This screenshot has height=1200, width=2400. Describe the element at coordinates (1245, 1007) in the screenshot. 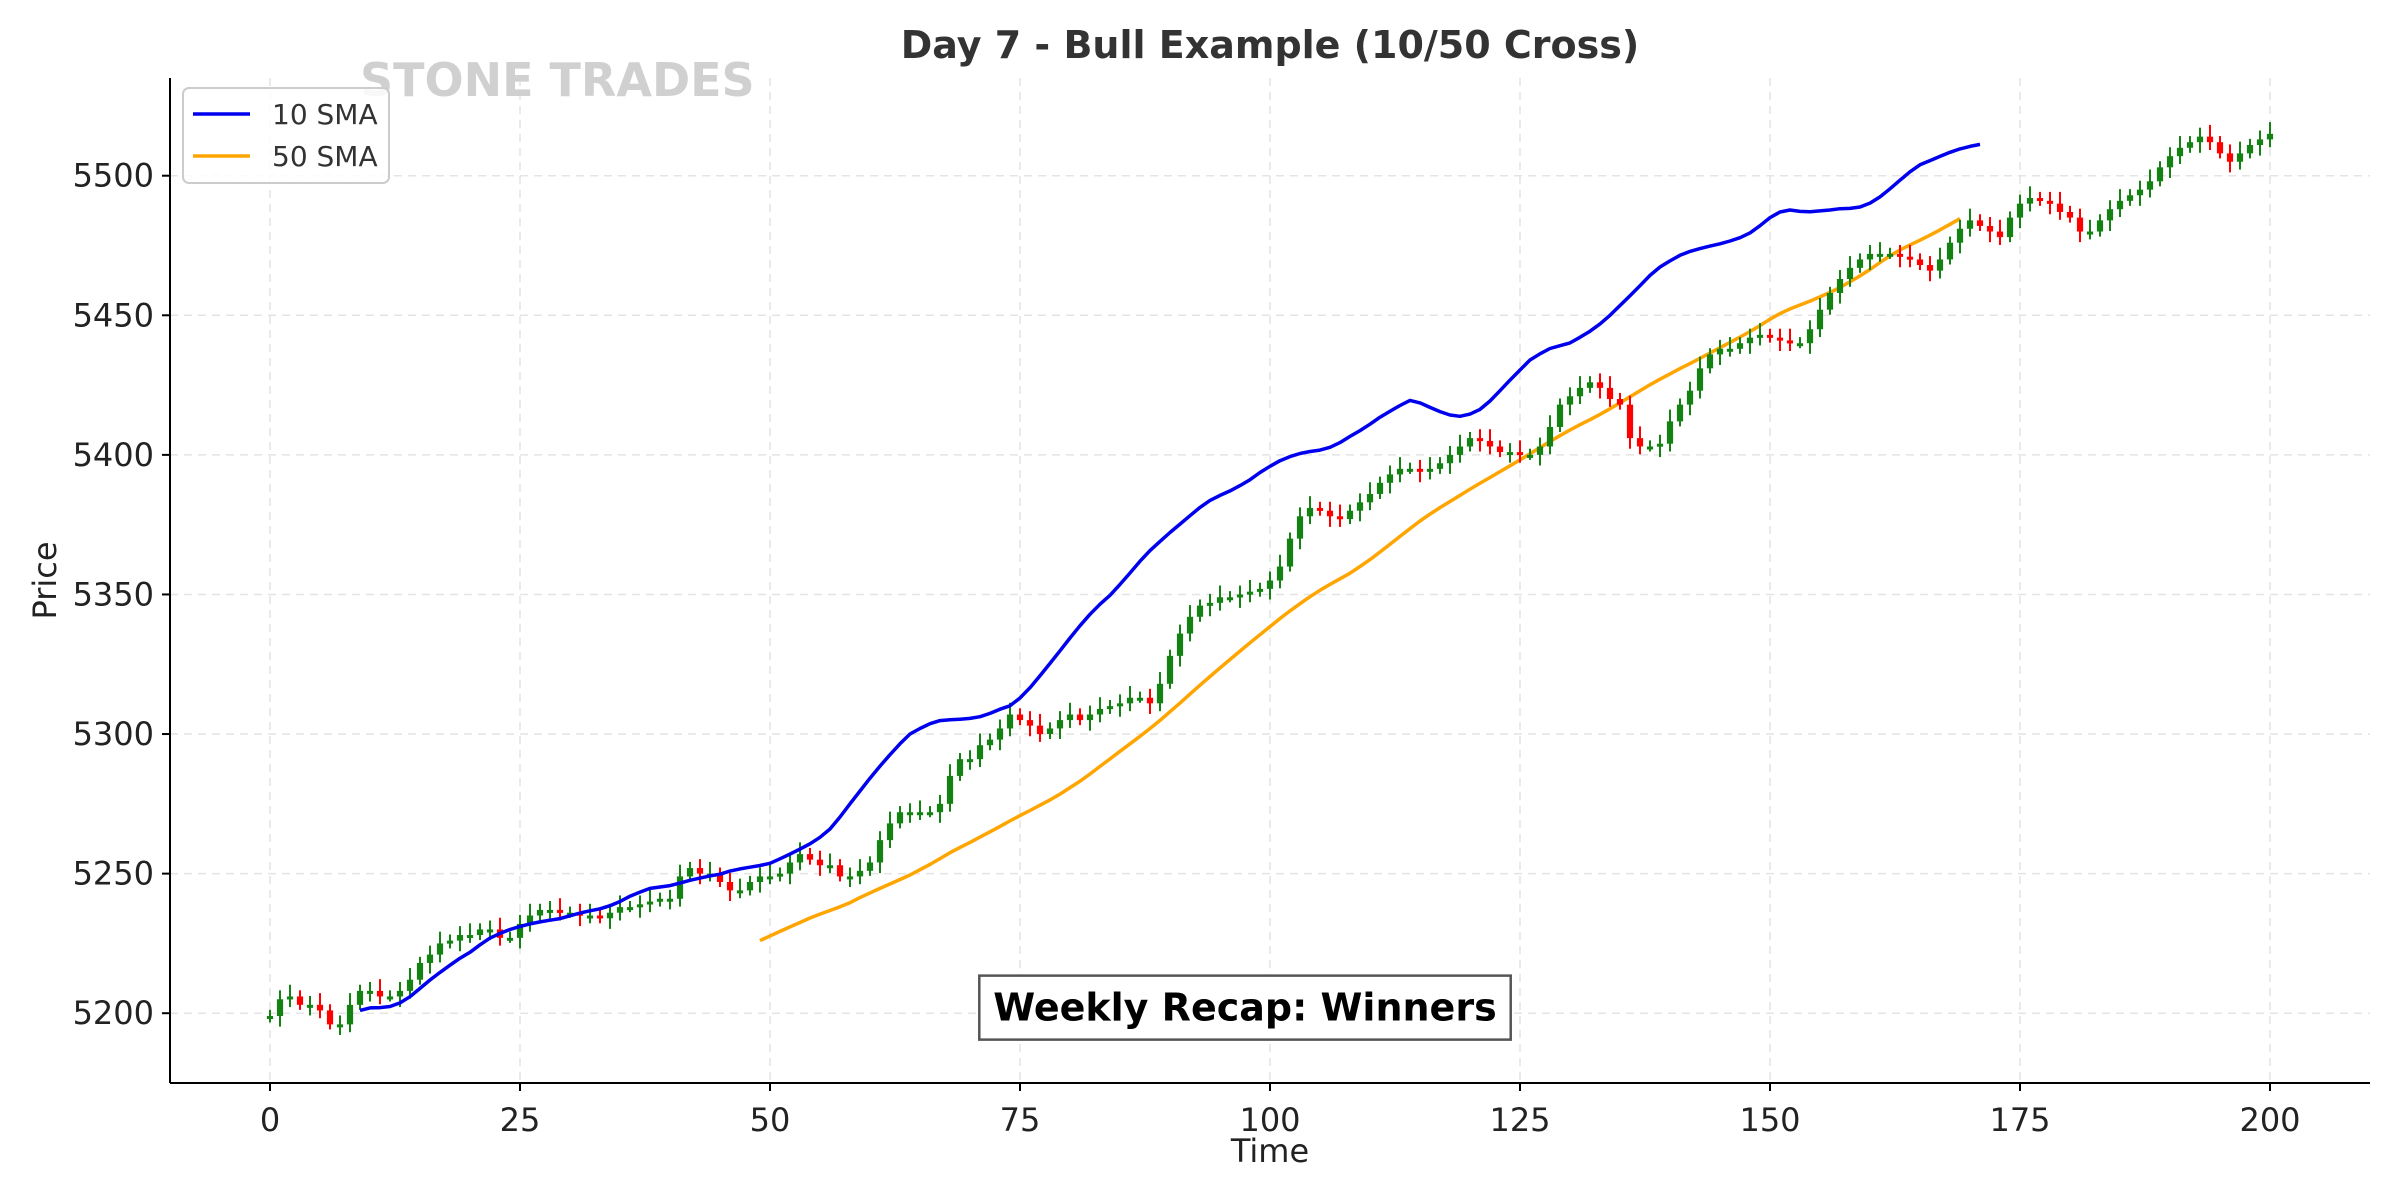

I see `annotation-box: Weekly Recap: Winners` at that location.